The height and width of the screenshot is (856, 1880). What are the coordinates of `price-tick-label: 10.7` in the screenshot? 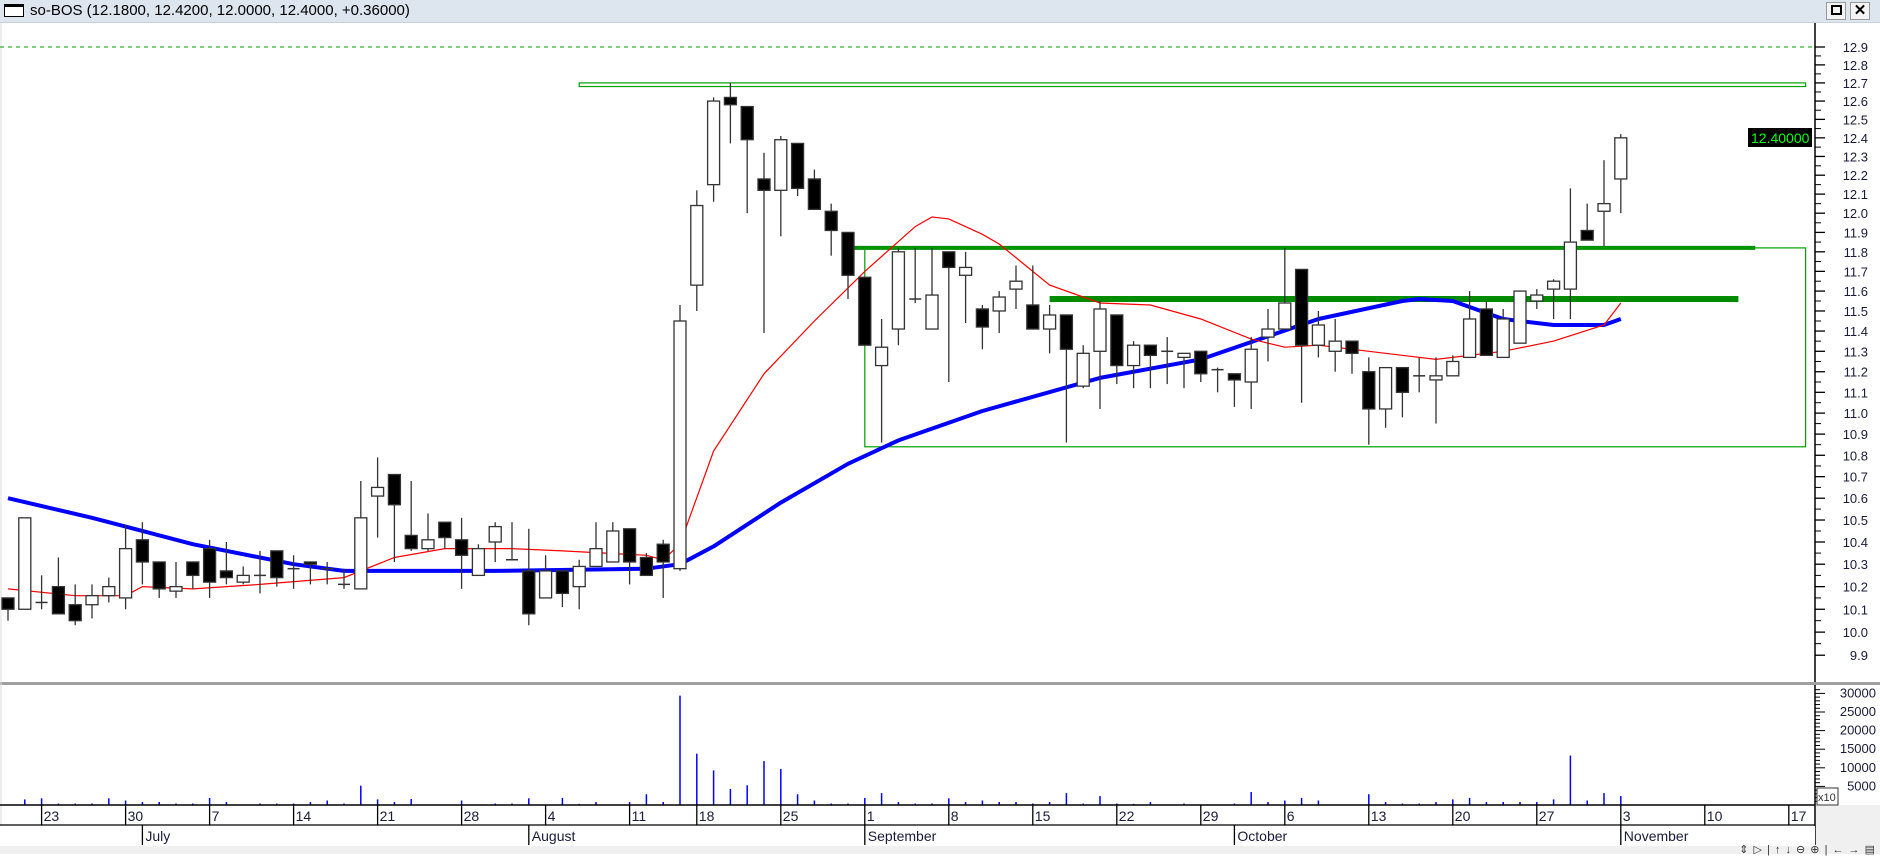 It's located at (1855, 477).